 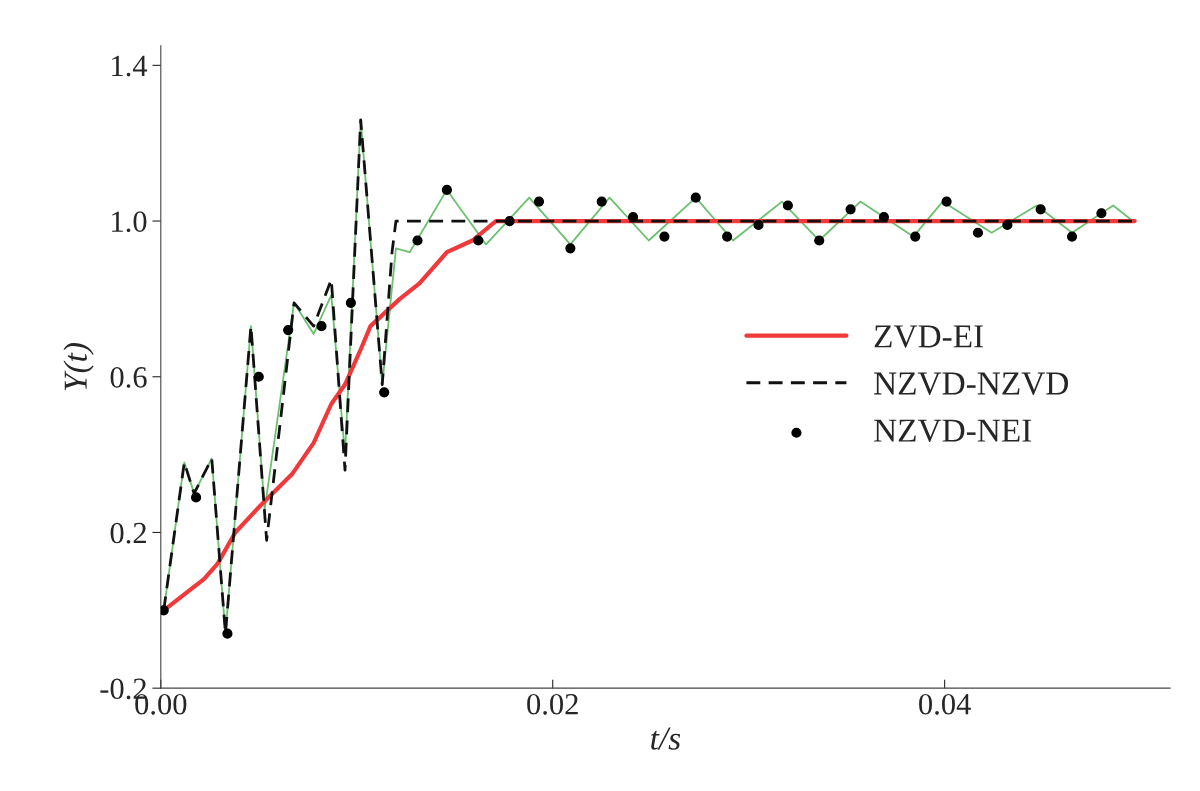 I want to click on y-tick-label: 0.6, so click(x=128, y=377).